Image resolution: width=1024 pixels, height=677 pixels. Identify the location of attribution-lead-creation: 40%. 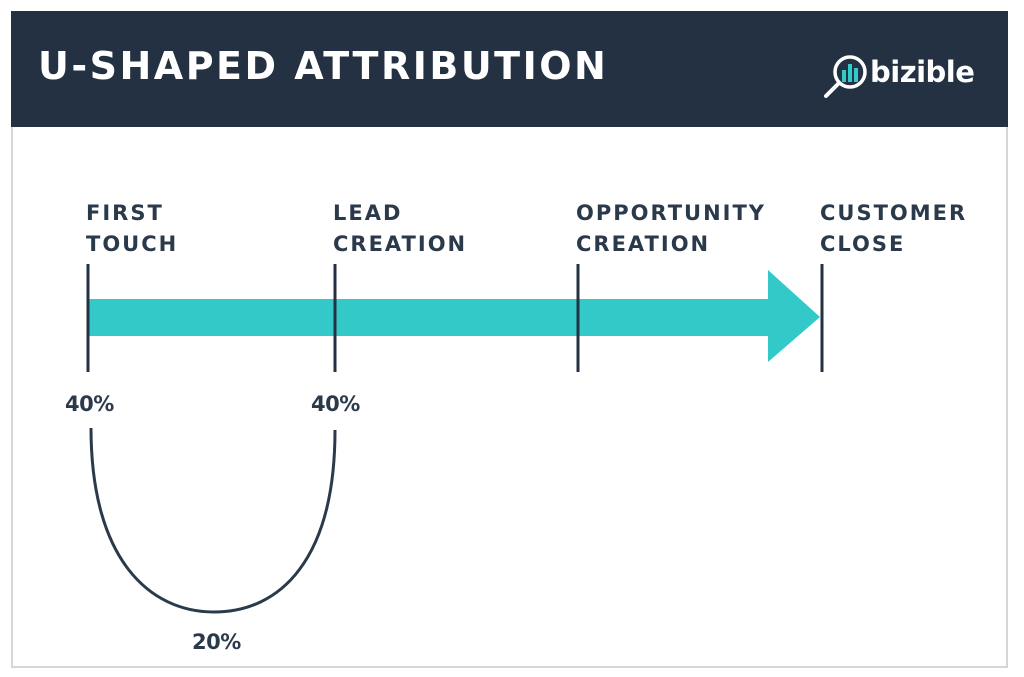
(335, 404).